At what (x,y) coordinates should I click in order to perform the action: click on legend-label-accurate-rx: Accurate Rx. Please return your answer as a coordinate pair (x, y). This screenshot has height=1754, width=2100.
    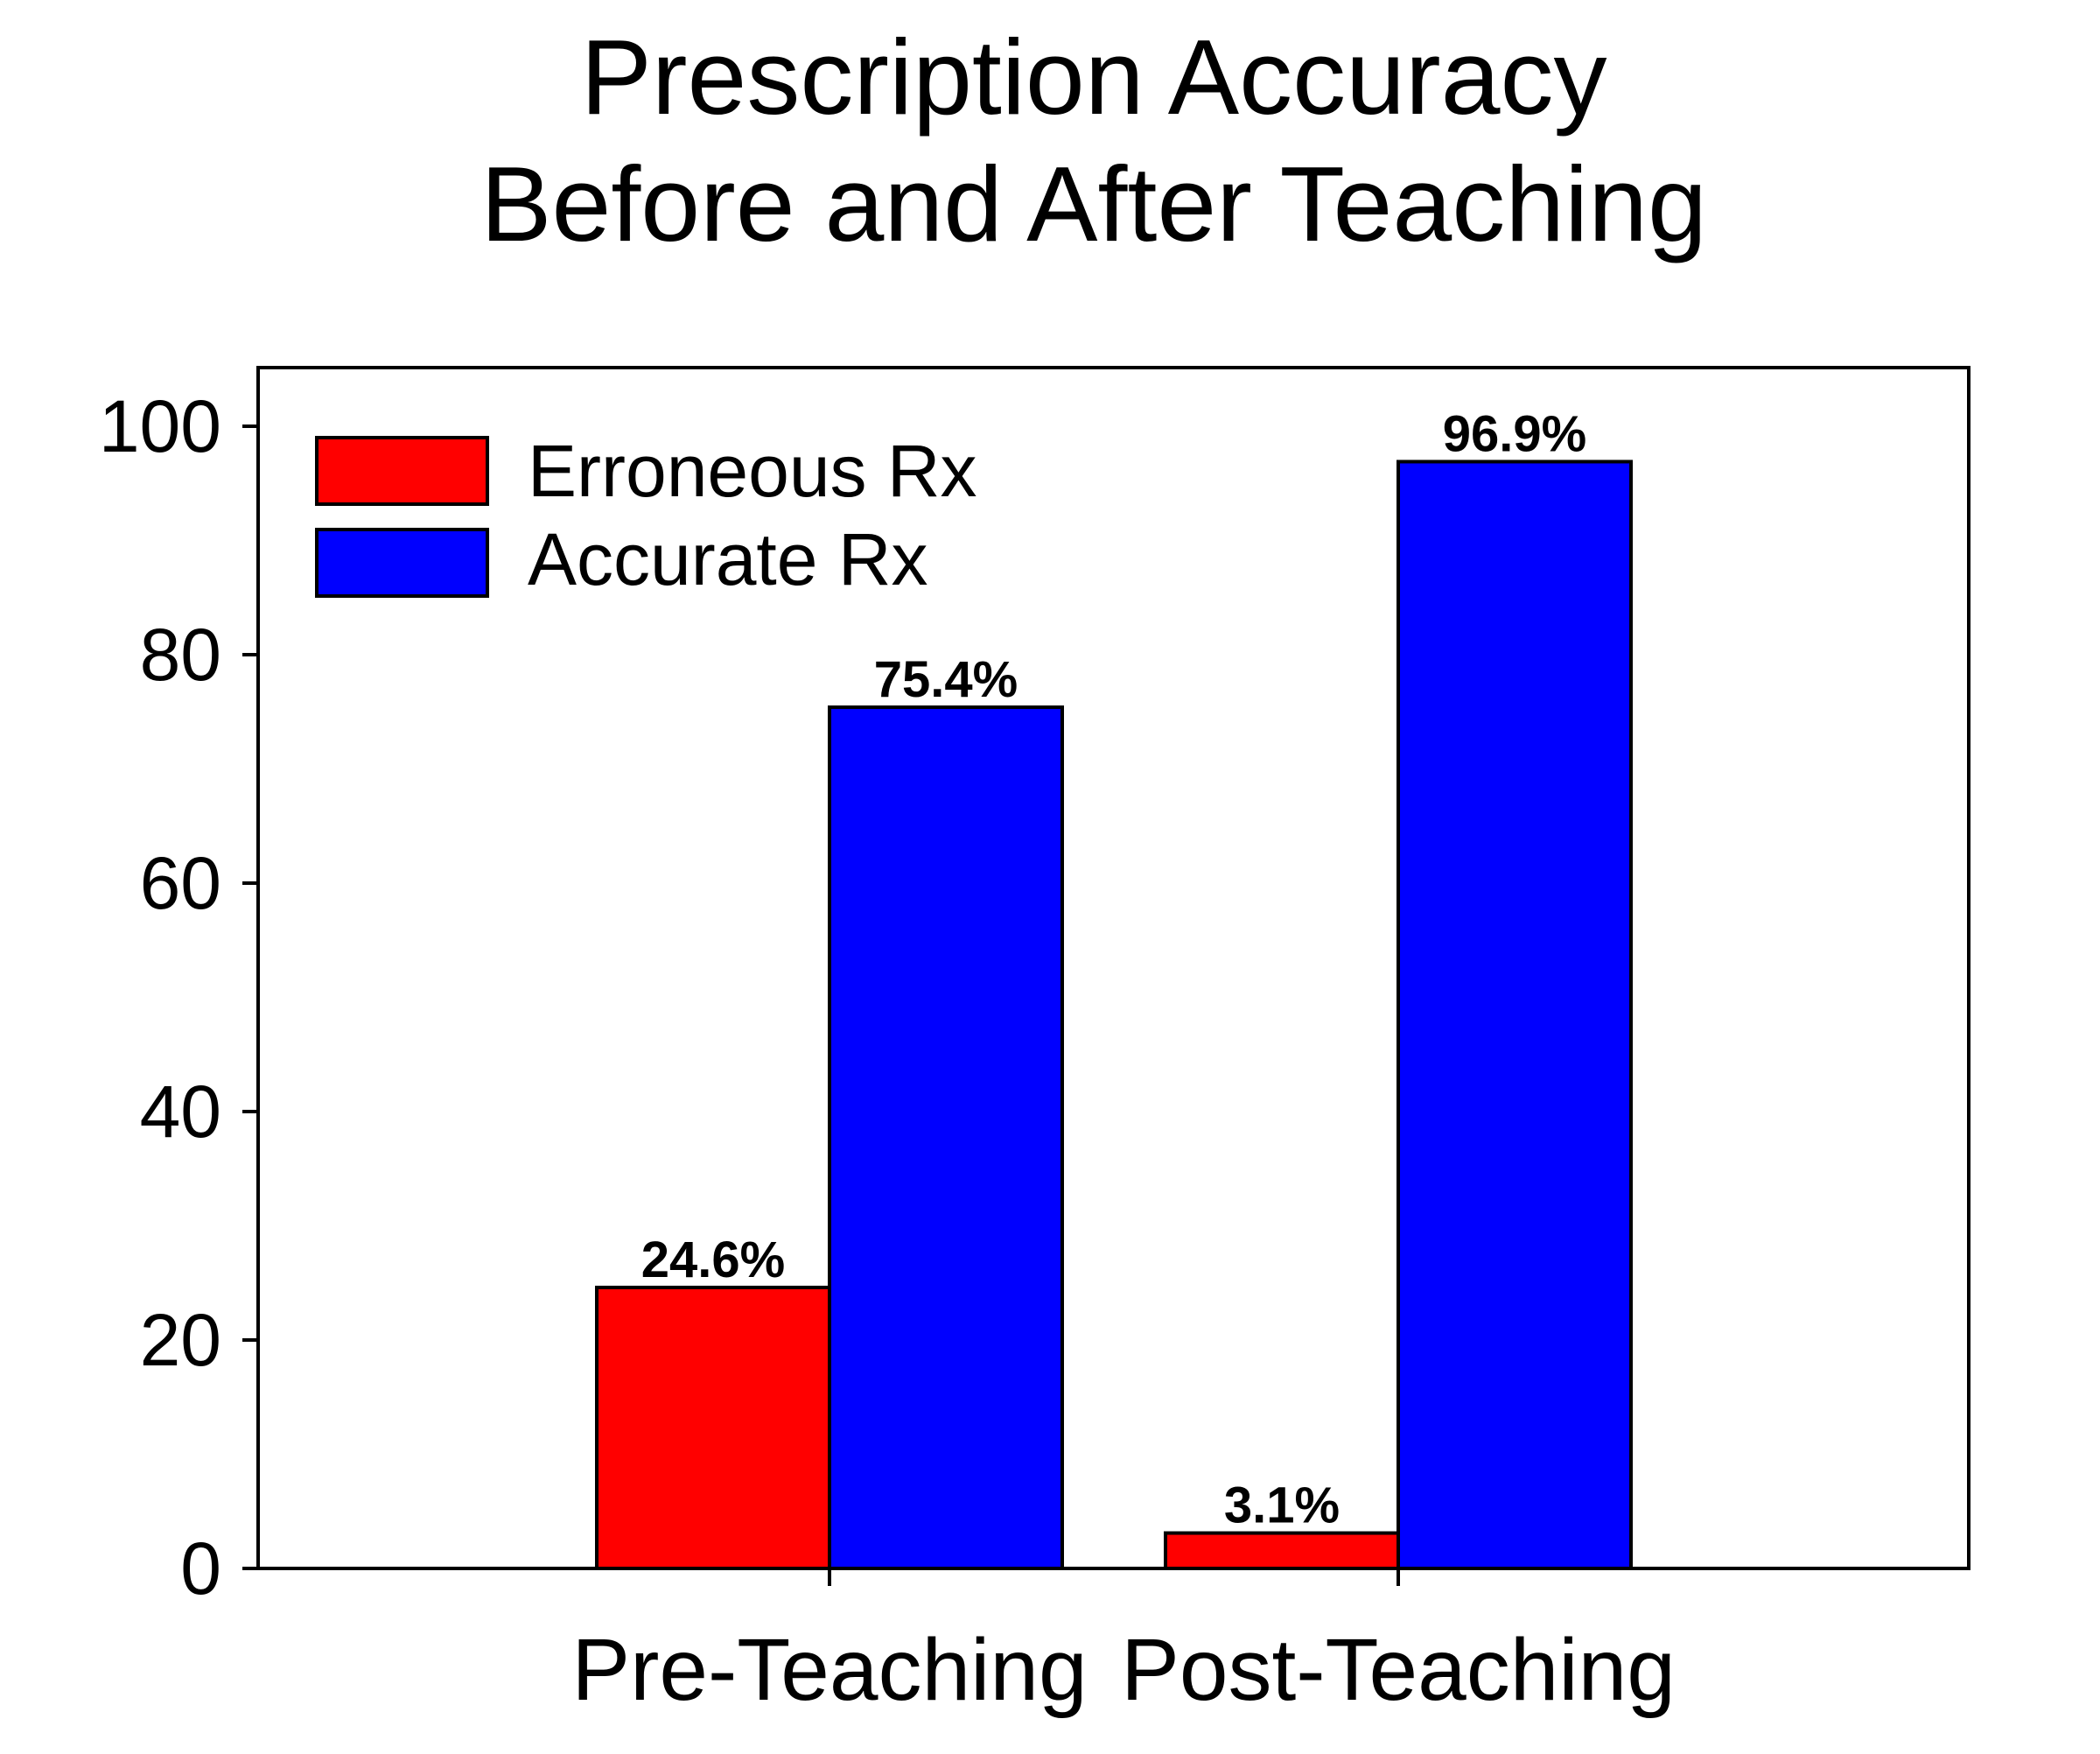
    Looking at the image, I should click on (728, 559).